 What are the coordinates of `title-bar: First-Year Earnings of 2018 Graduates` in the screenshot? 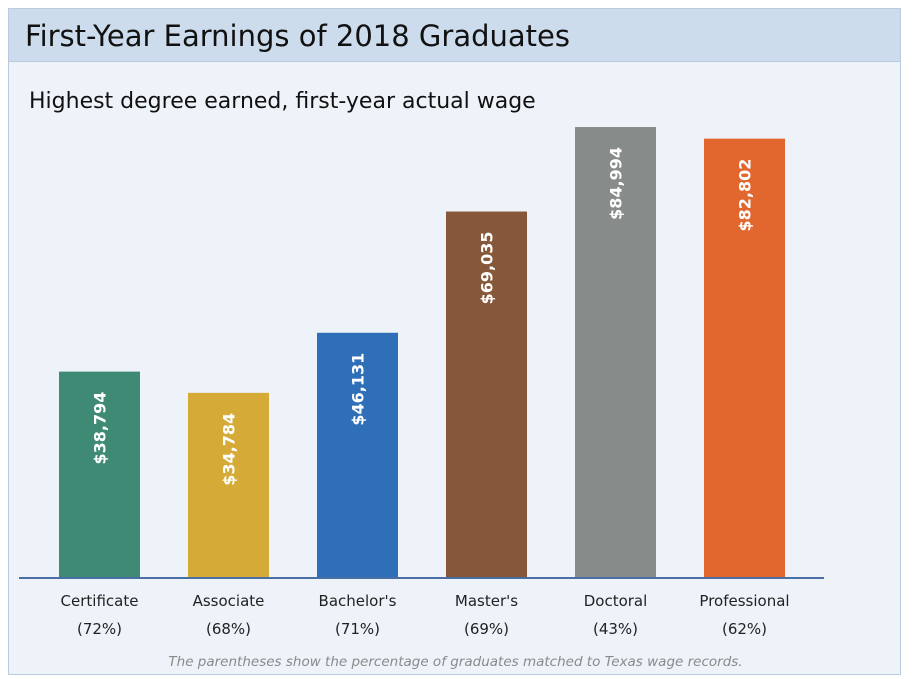 It's located at (454, 35).